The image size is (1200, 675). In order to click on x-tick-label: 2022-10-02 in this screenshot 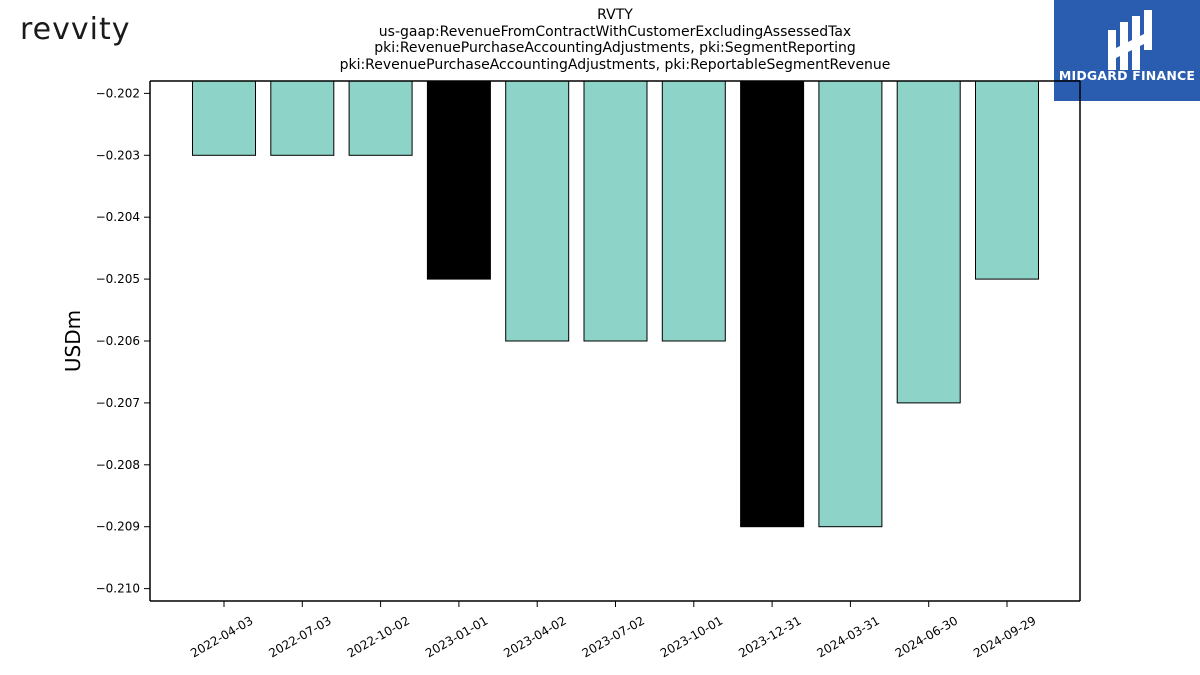, I will do `click(378, 636)`.